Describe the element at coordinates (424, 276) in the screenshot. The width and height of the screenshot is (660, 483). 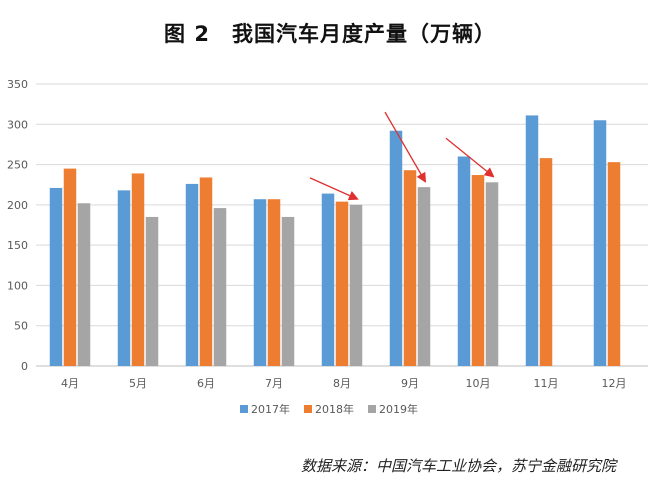
I see `bar-2019年-9月` at that location.